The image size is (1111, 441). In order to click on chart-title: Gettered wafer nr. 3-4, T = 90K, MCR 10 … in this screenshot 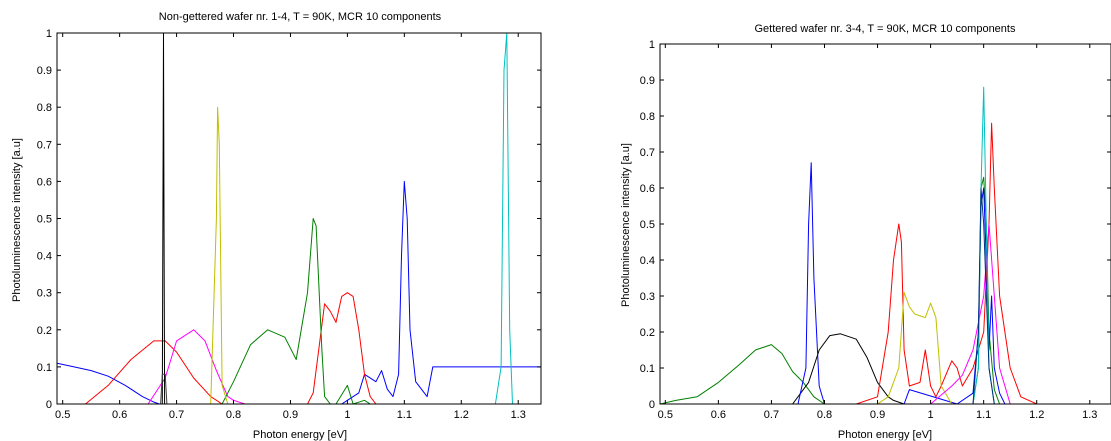, I will do `click(885, 29)`.